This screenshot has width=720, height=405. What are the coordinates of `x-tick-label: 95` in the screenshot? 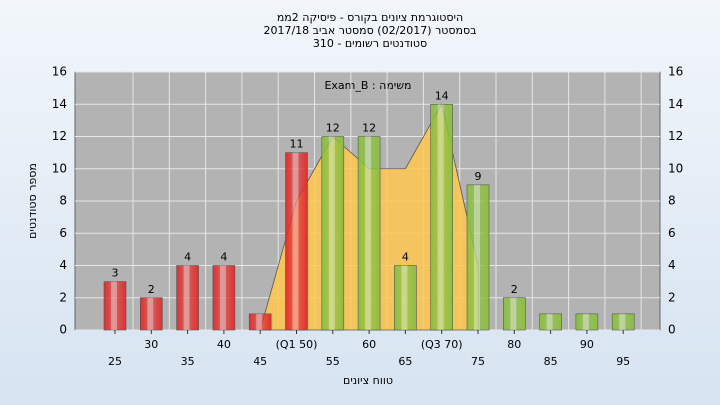 It's located at (623, 361).